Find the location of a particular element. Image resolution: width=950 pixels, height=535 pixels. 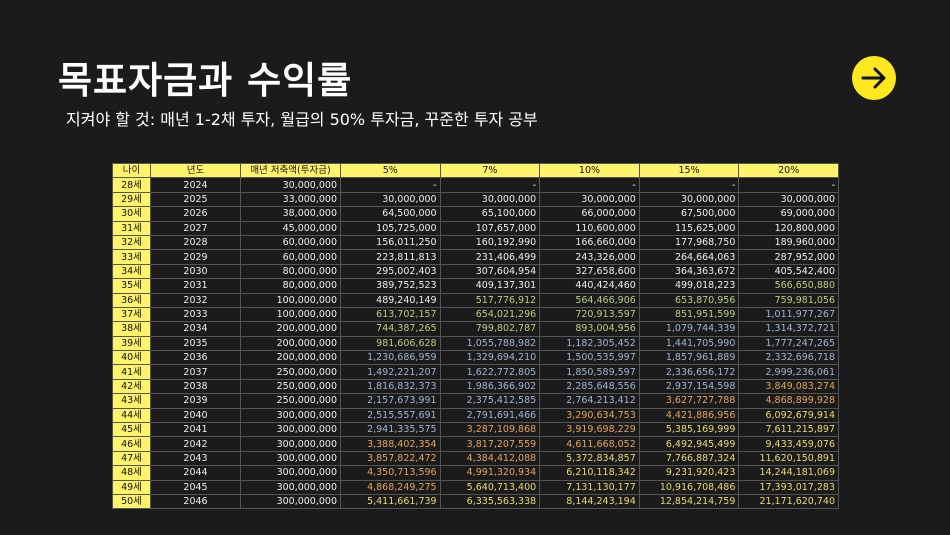

amount-cell: 166,660,000 is located at coordinates (589, 242).